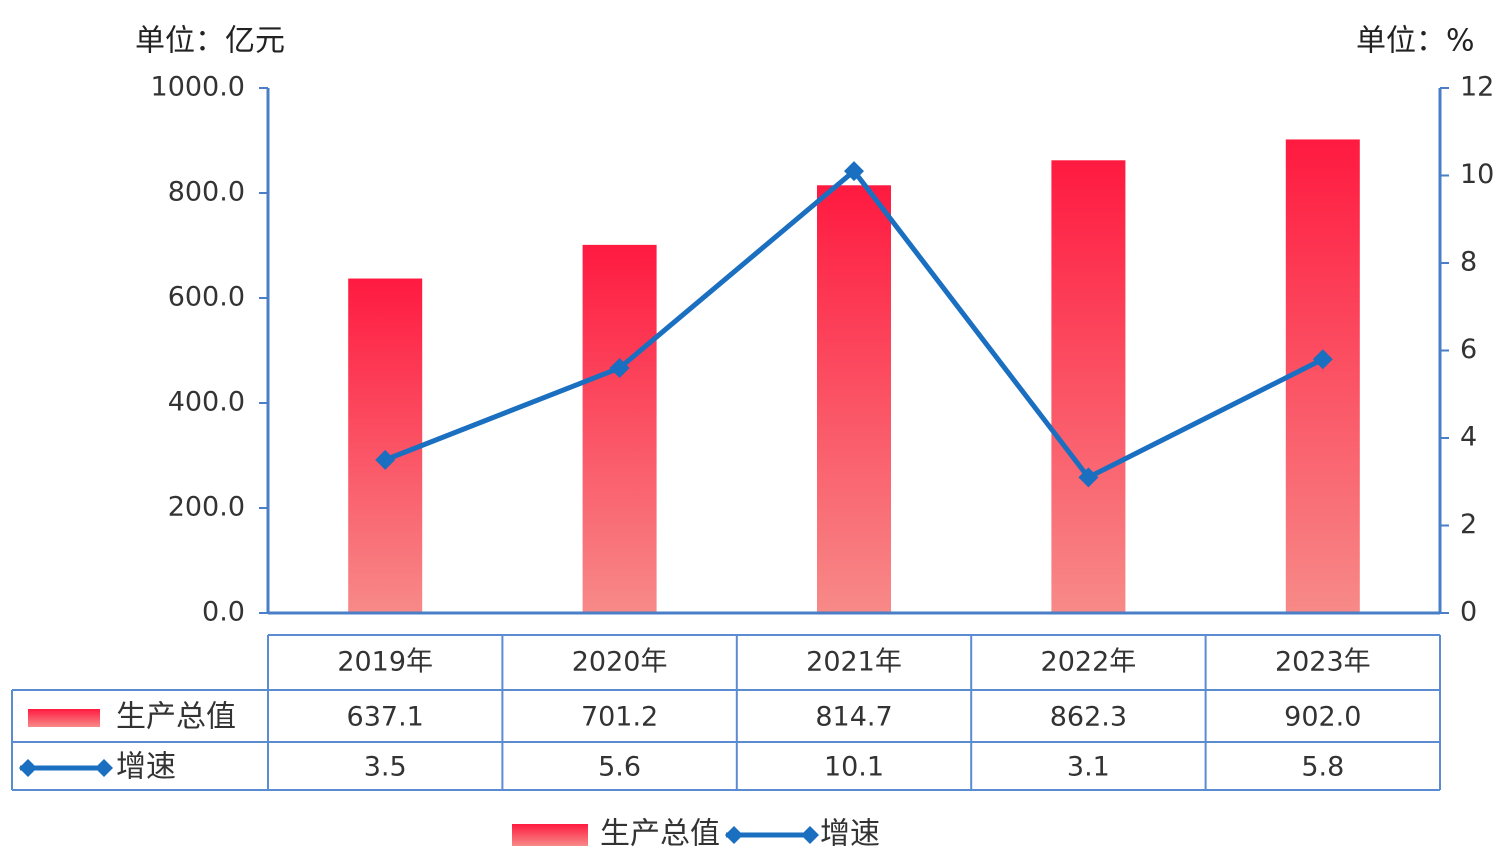 The height and width of the screenshot is (860, 1496). What do you see at coordinates (854, 662) in the screenshot?
I see `x-tick-label: 2021年` at bounding box center [854, 662].